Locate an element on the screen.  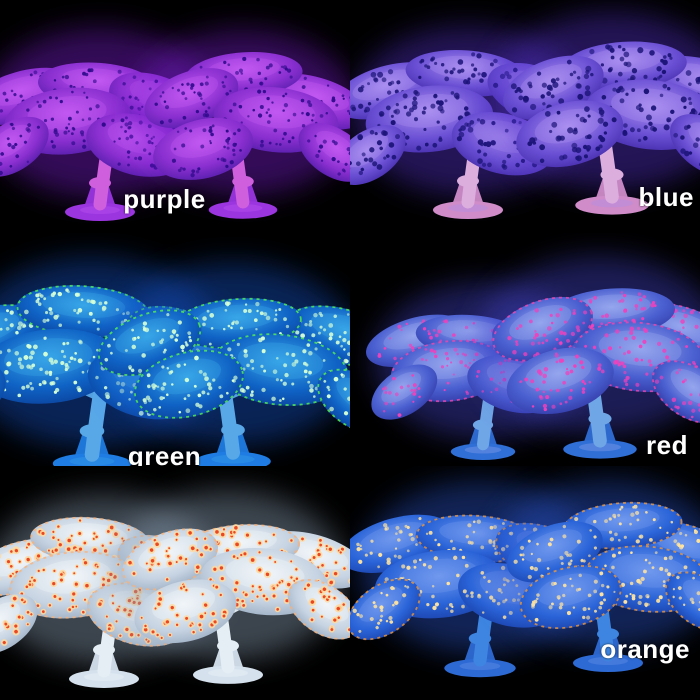
coral-illustration-blue is located at coordinates (525, 115).